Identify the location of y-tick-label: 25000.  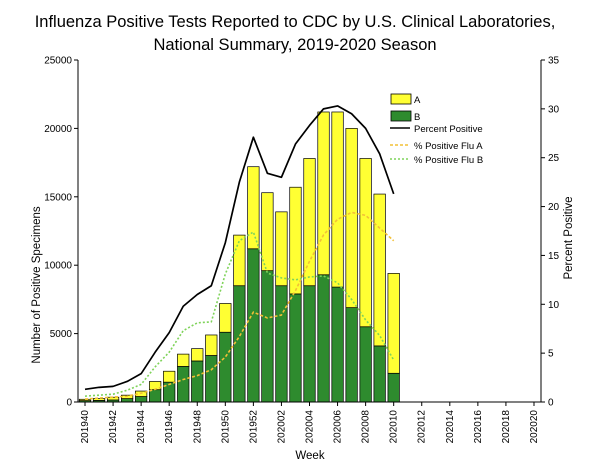
(58, 61).